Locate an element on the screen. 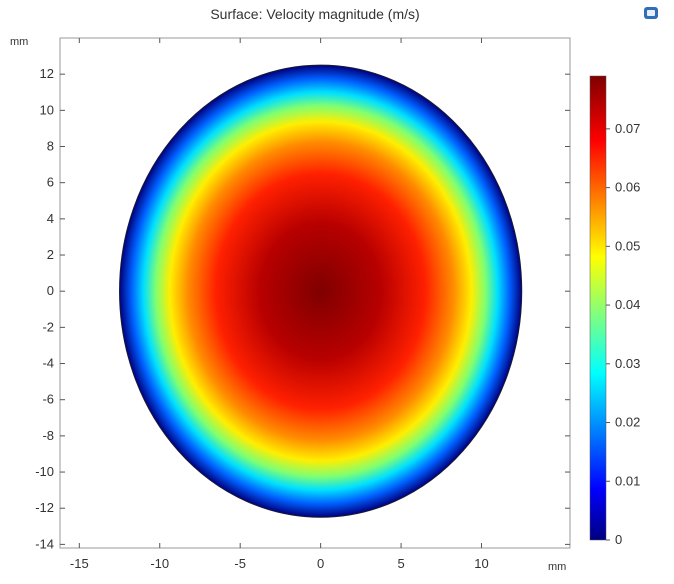 Image resolution: width=674 pixels, height=584 pixels. y-tick-label: 0 is located at coordinates (50, 290).